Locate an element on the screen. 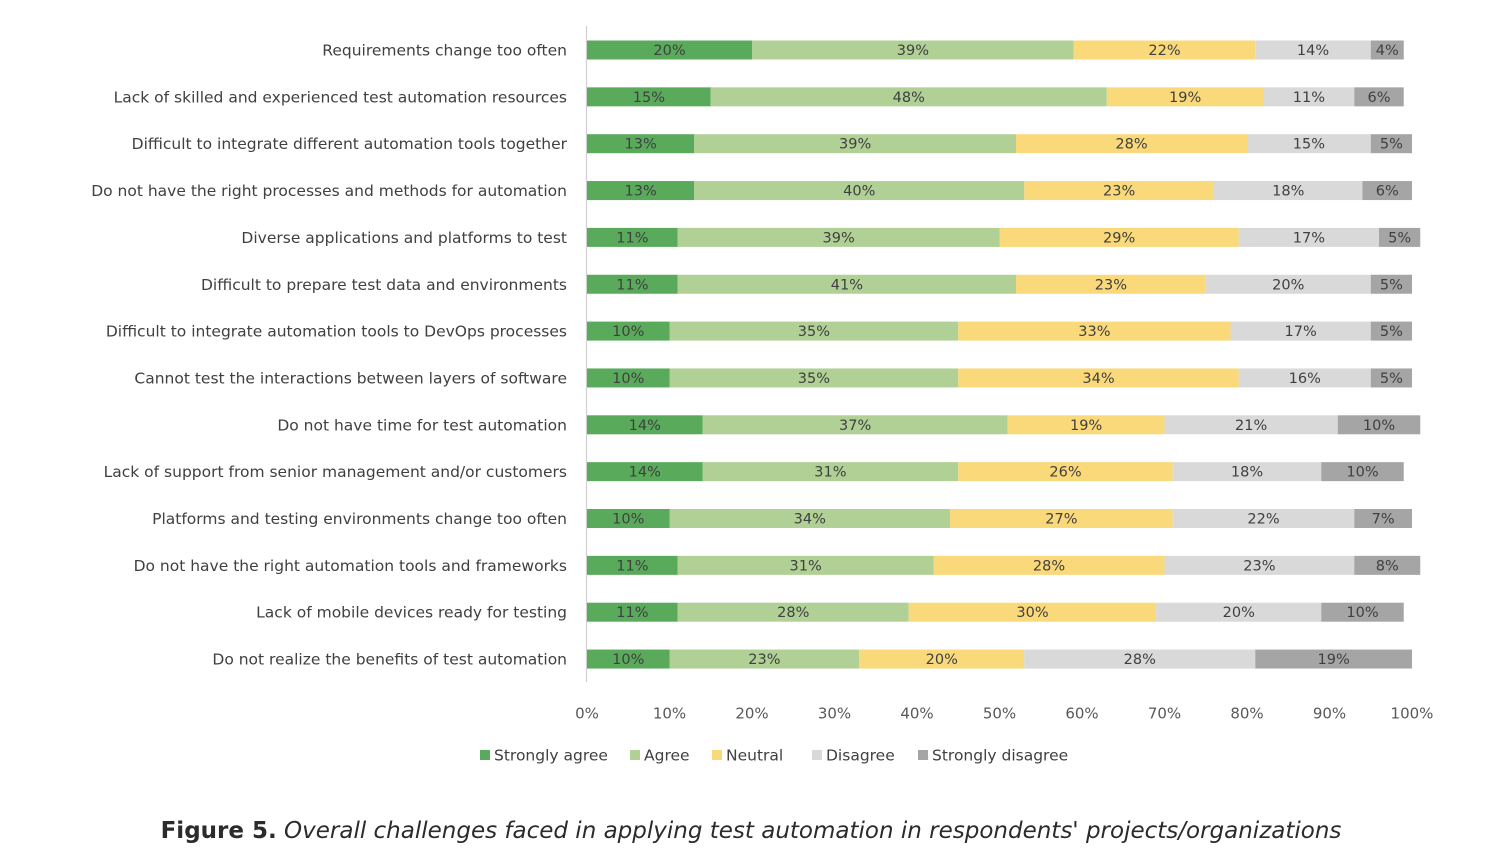 Image resolution: width=1502 pixels, height=868 pixels. x-tick-label: 80% is located at coordinates (1246, 714).